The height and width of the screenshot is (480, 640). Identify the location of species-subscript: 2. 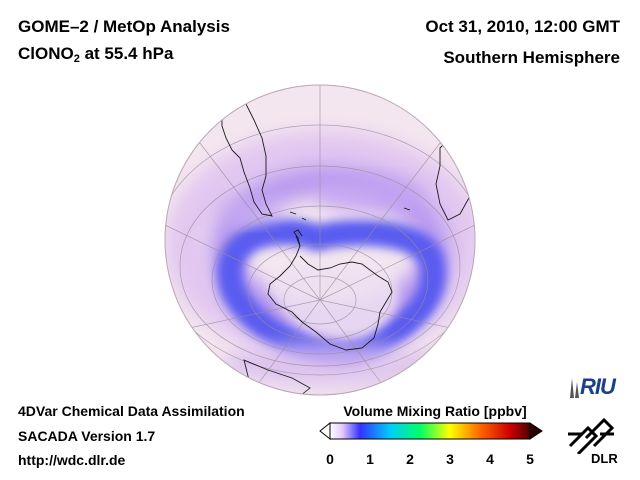
(76, 59).